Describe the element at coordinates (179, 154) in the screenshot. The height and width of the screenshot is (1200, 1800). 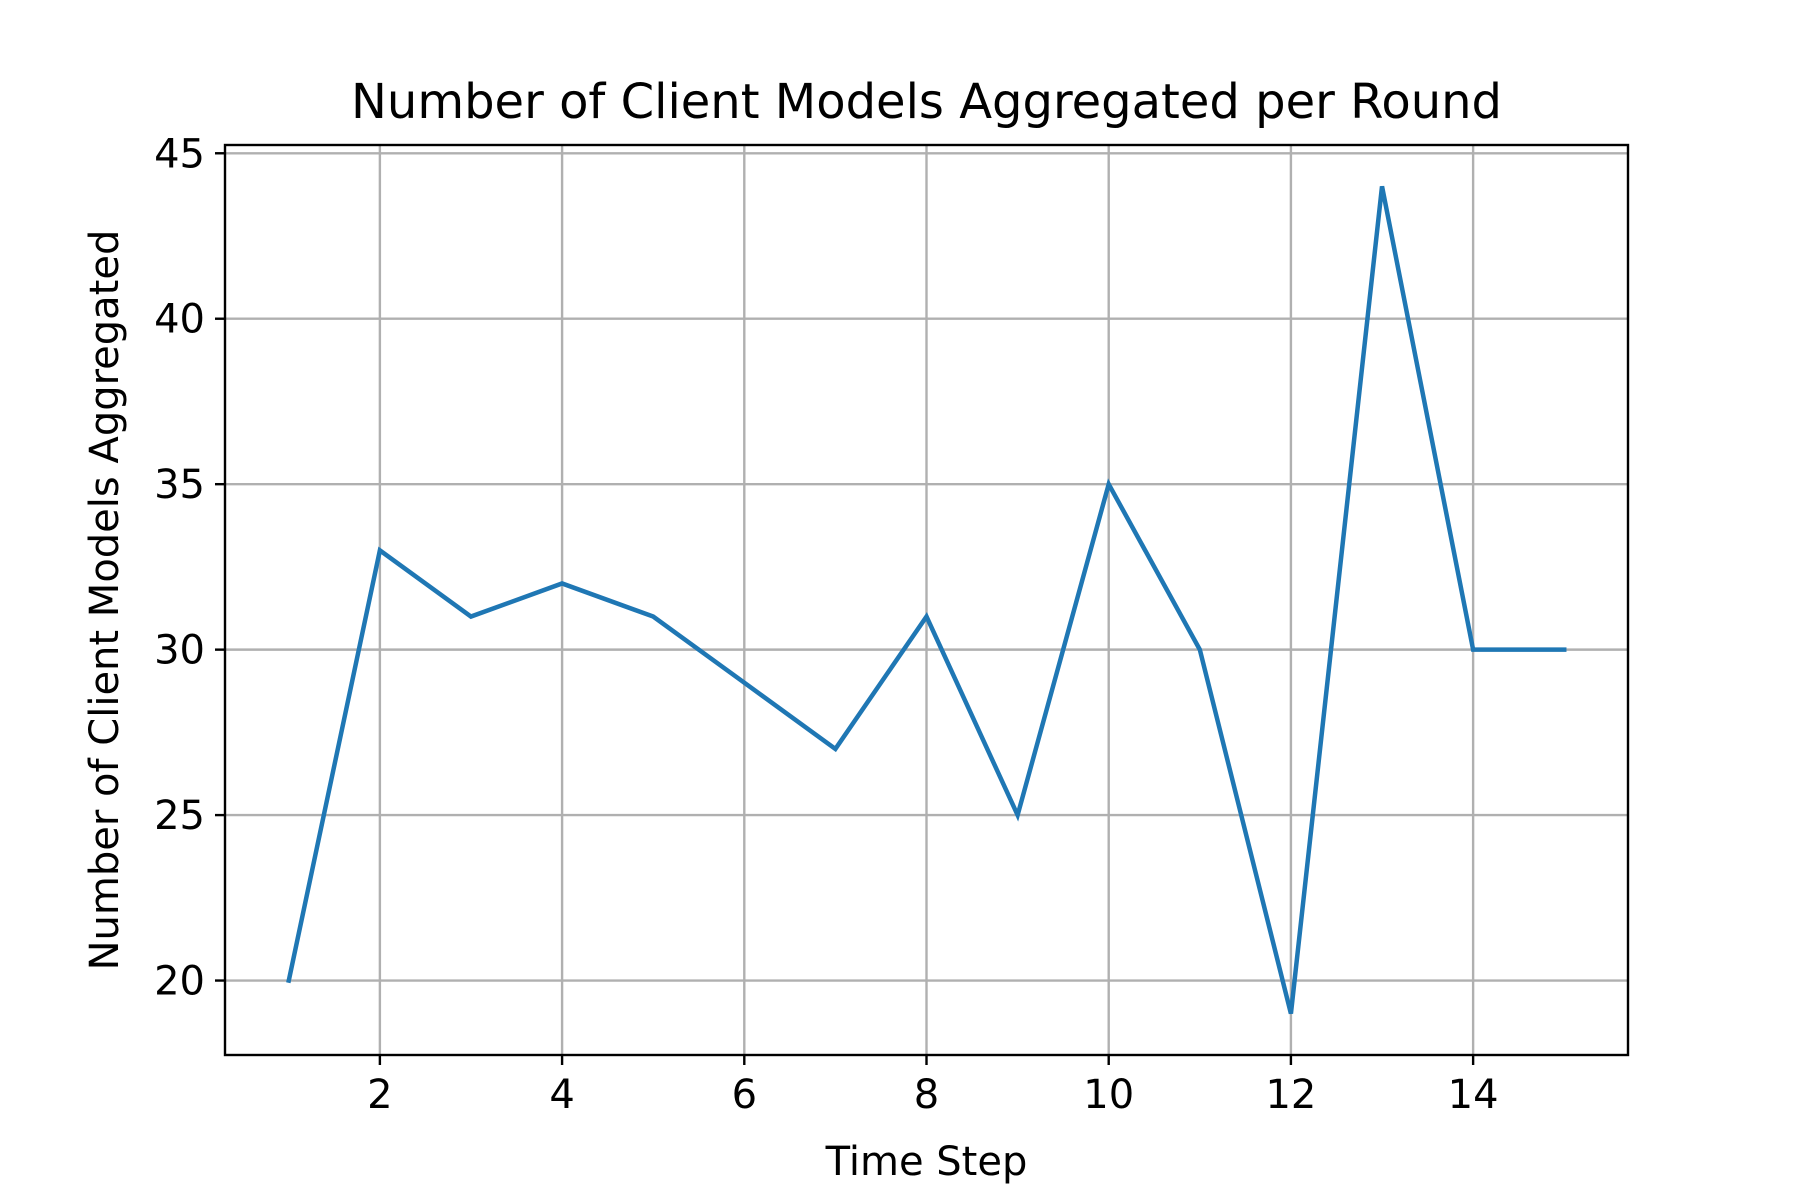
I see `y-tick-label: 45` at that location.